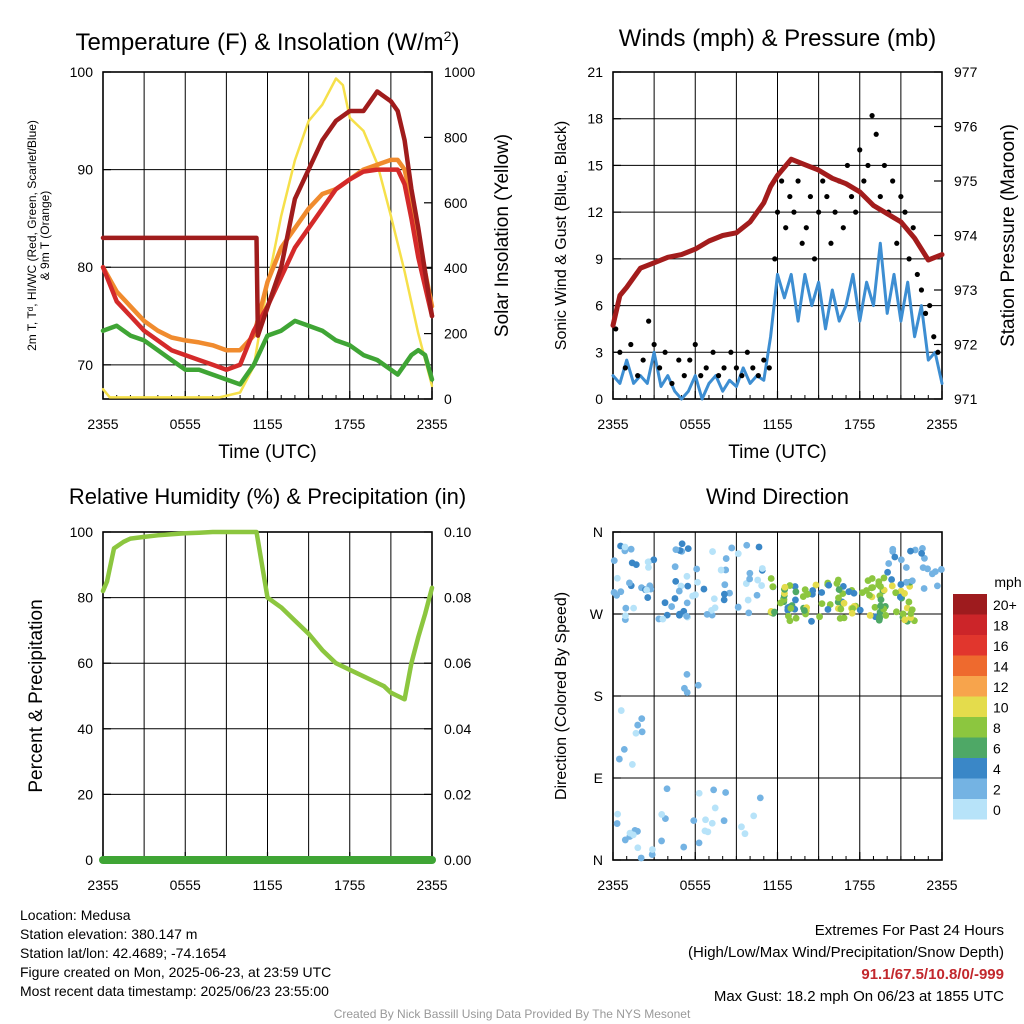 The height and width of the screenshot is (1024, 1024). Describe the element at coordinates (1001, 667) in the screenshot. I see `legend-label: 14` at that location.